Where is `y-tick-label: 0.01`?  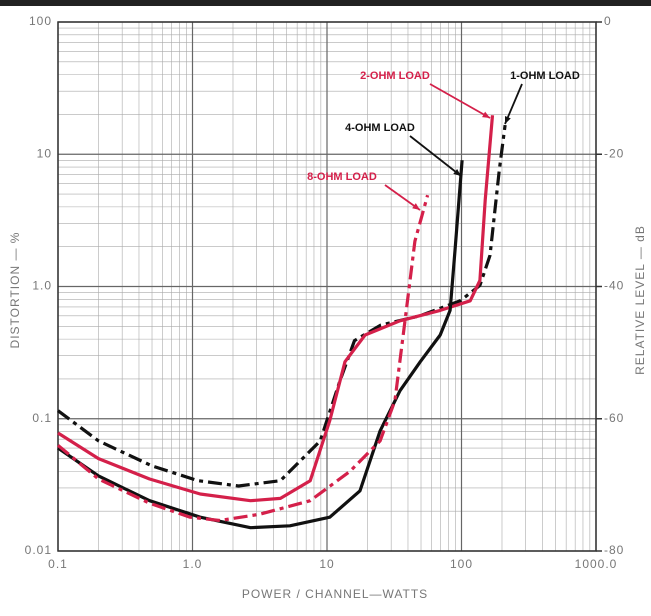 y-tick-label: 0.01 is located at coordinates (38, 550).